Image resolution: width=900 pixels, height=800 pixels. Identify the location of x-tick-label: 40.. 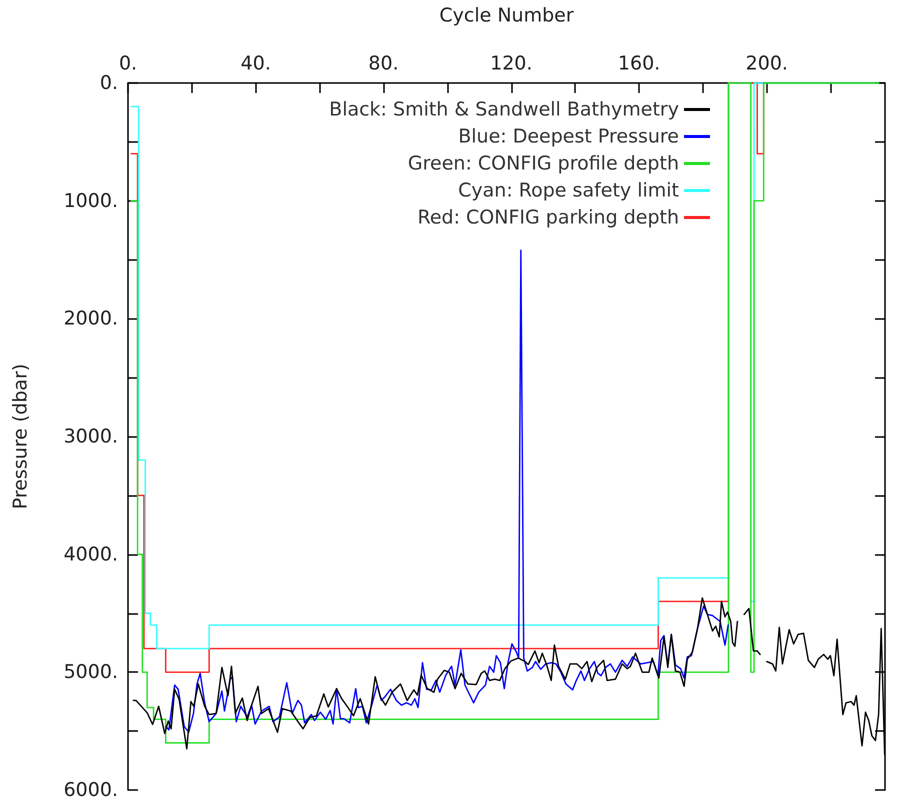
(255, 63).